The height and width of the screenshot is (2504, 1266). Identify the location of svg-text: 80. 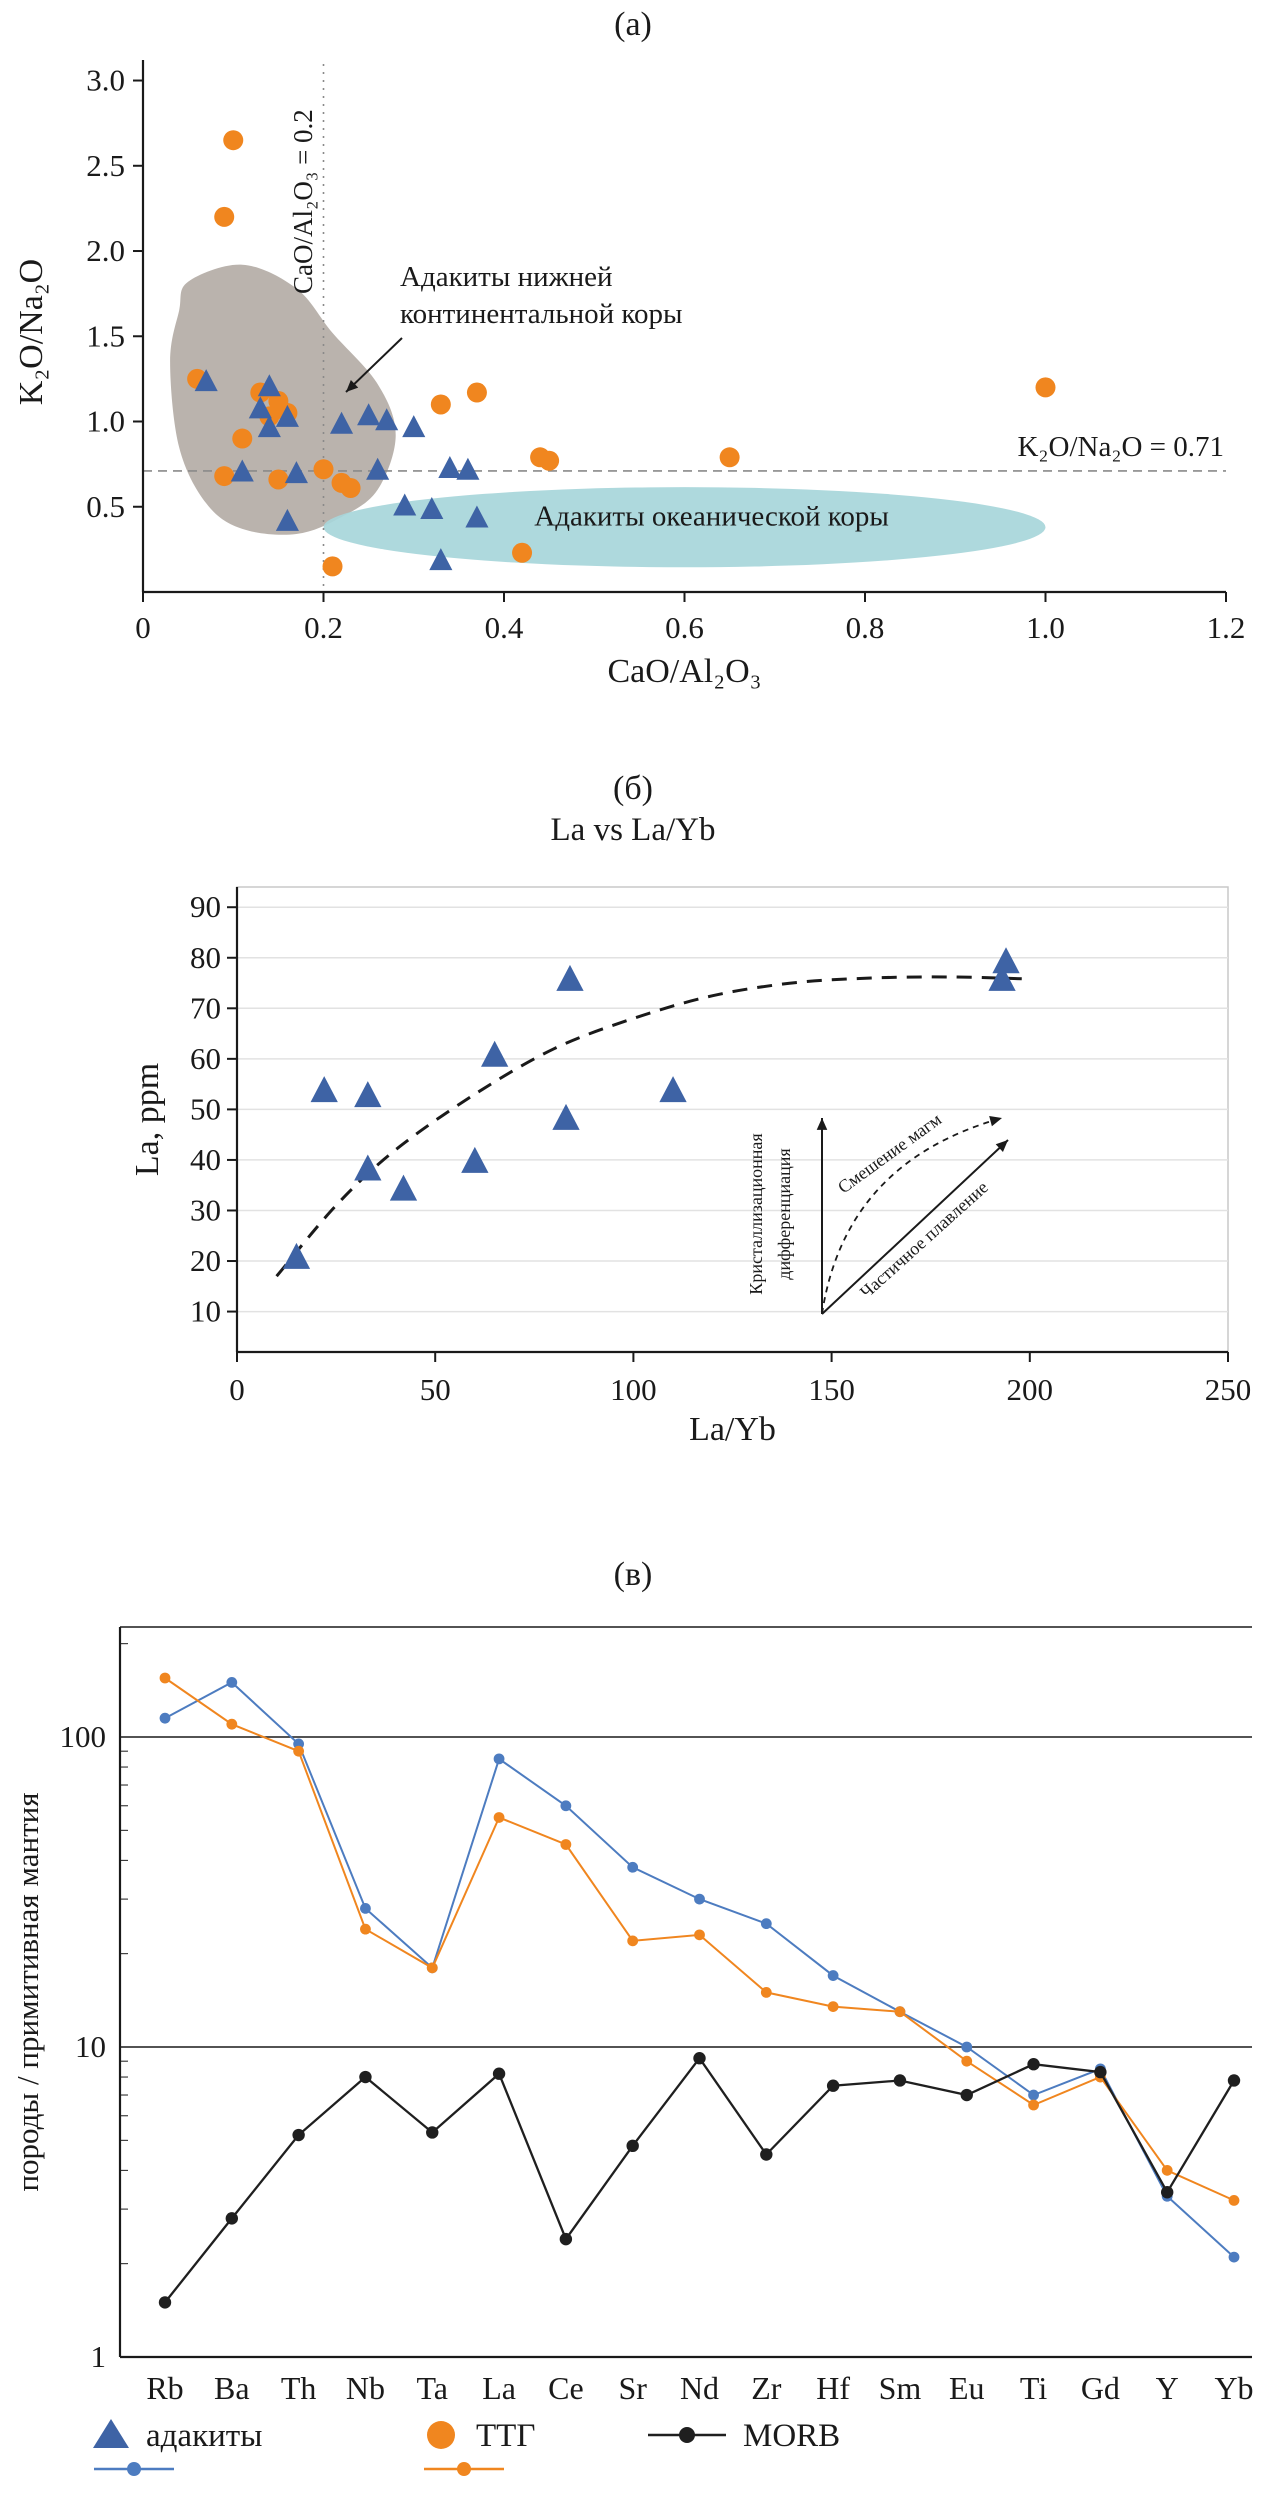
(205, 957).